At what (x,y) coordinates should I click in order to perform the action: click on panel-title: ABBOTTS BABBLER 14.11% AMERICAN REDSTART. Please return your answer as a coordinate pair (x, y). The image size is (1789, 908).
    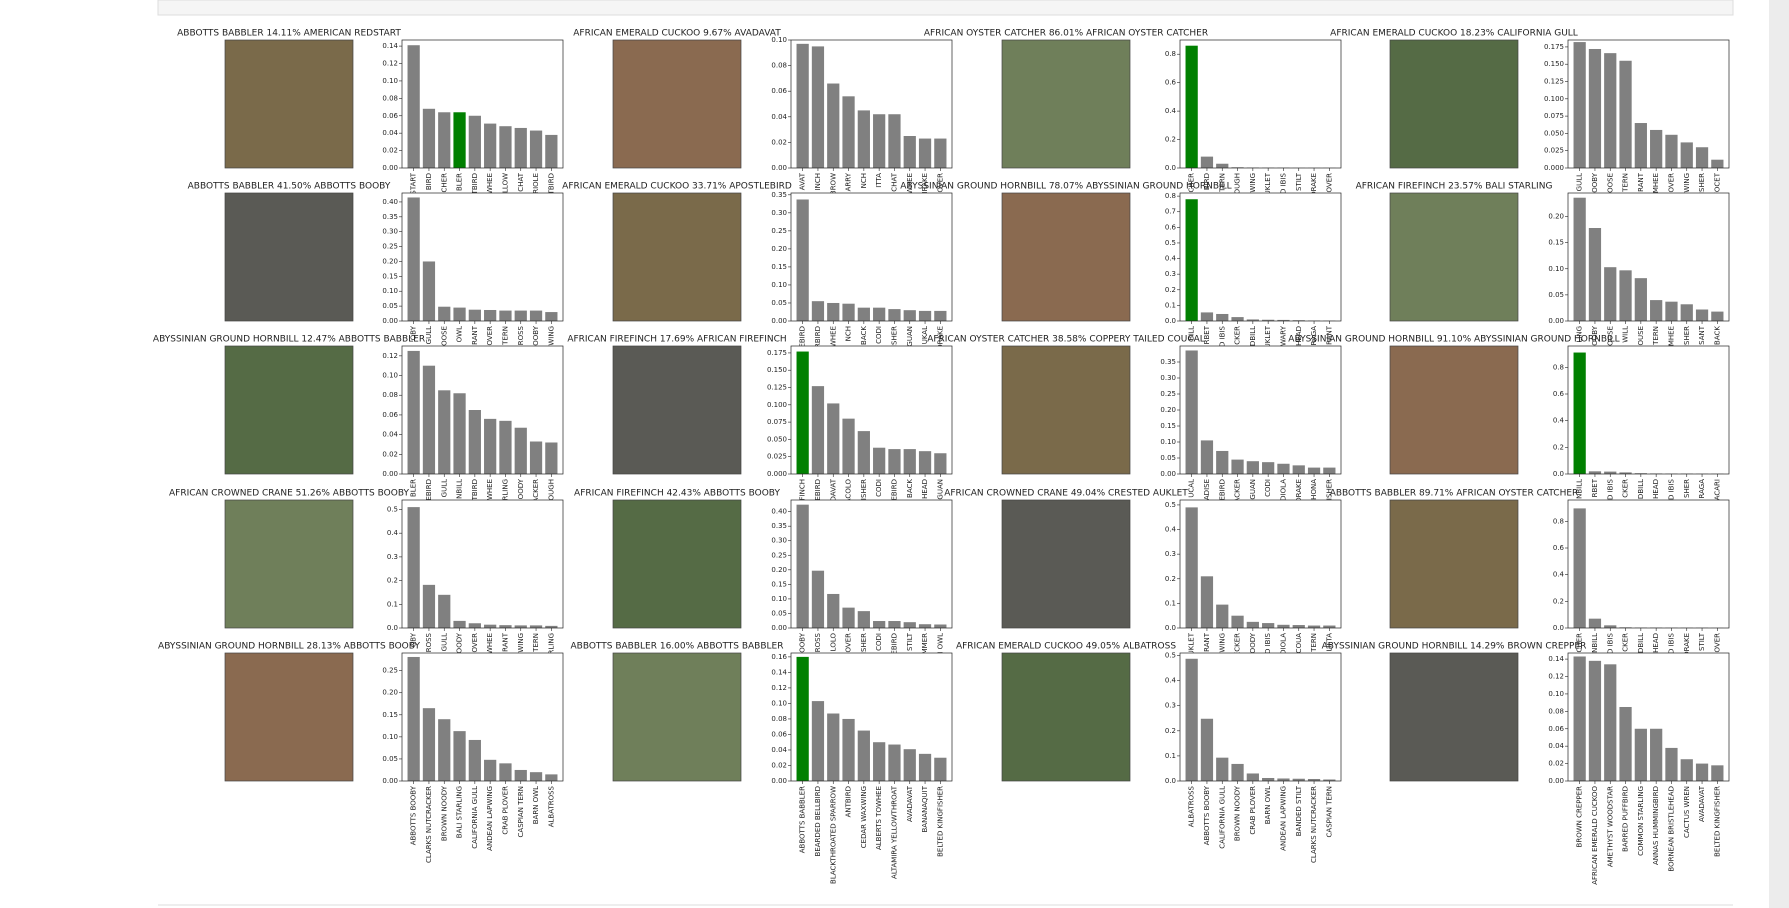
    Looking at the image, I should click on (289, 34).